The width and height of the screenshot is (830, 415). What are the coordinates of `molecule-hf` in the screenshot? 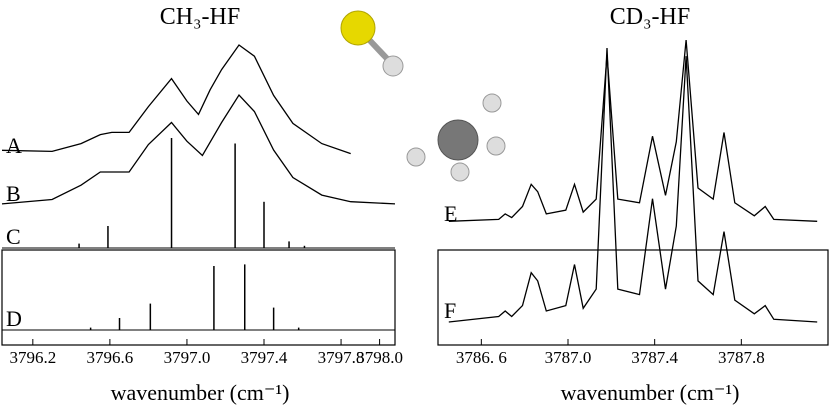 It's located at (372, 43).